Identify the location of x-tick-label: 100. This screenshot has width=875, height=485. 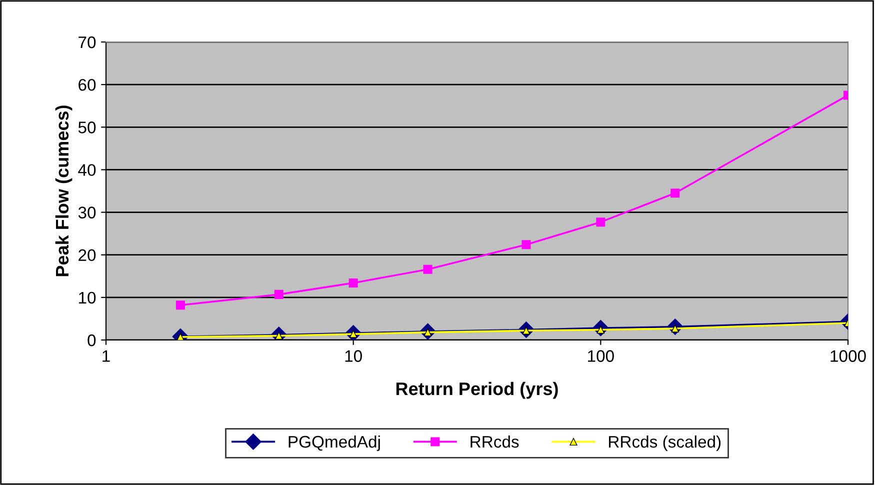
(601, 356).